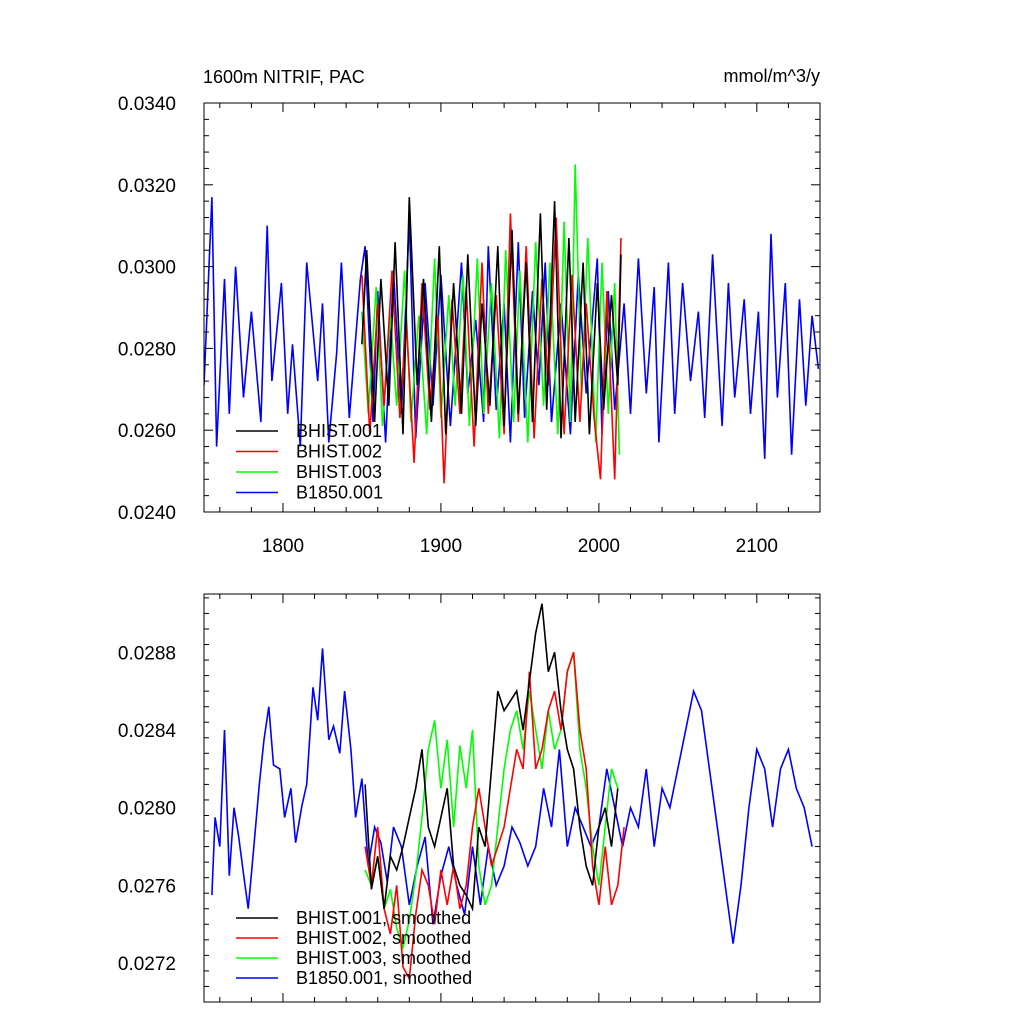 This screenshot has width=1024, height=1024. What do you see at coordinates (772, 76) in the screenshot?
I see `top-units: mmol/m^3/y` at bounding box center [772, 76].